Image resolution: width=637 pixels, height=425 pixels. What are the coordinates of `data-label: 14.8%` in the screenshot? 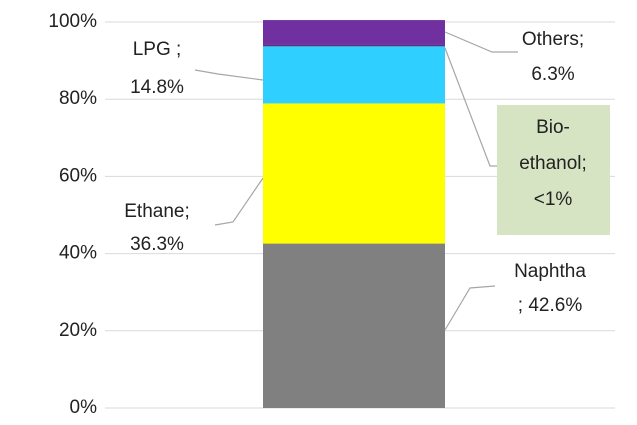 It's located at (157, 87).